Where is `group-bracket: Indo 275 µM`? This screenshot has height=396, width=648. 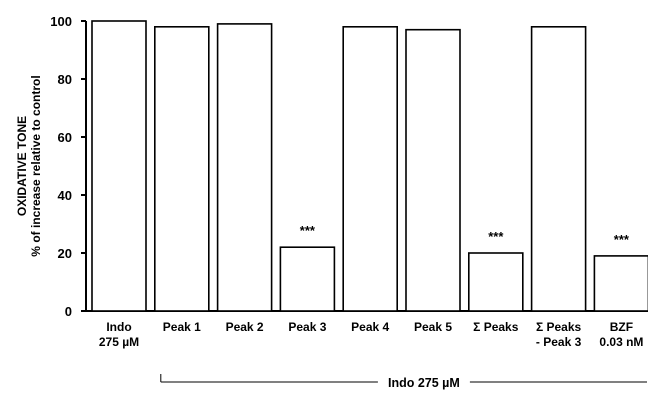 group-bracket: Indo 275 µM is located at coordinates (403, 382).